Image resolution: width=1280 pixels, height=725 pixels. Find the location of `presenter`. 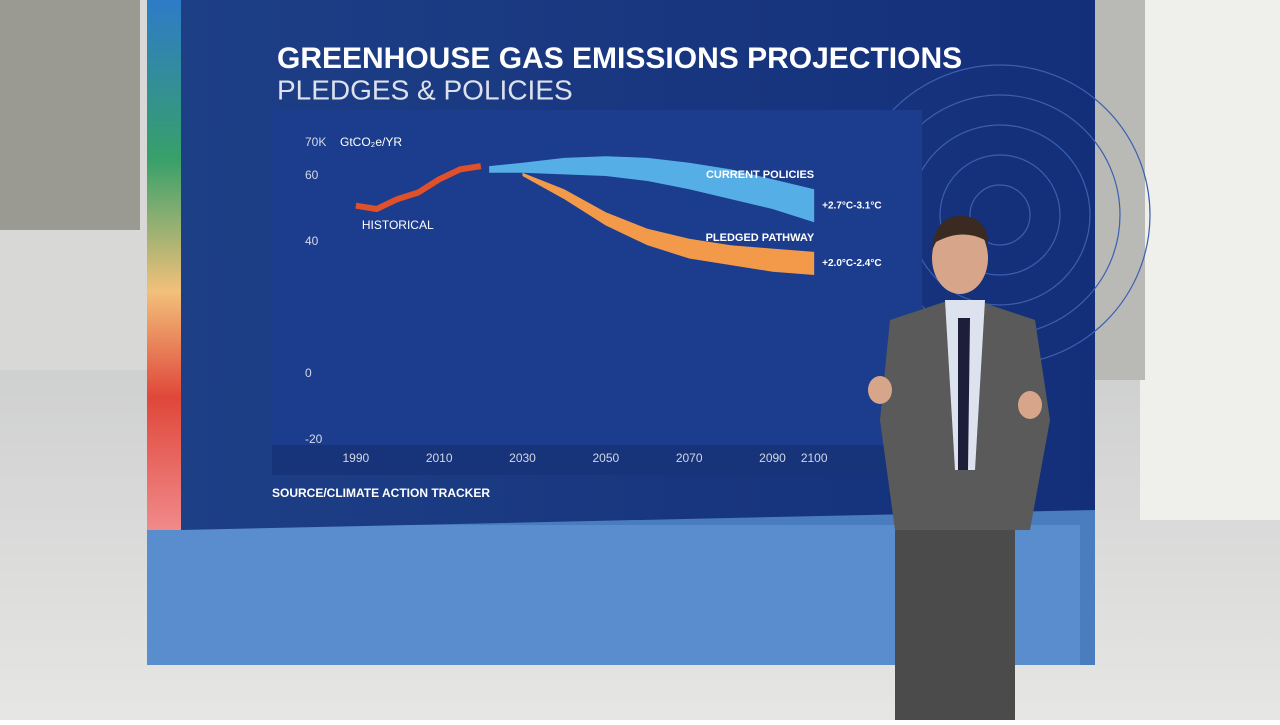

presenter is located at coordinates (959, 467).